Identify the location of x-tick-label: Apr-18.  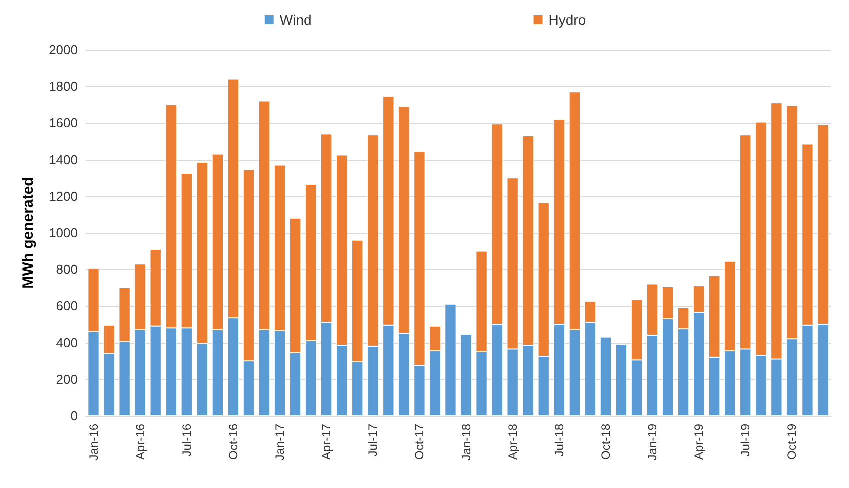
(513, 442).